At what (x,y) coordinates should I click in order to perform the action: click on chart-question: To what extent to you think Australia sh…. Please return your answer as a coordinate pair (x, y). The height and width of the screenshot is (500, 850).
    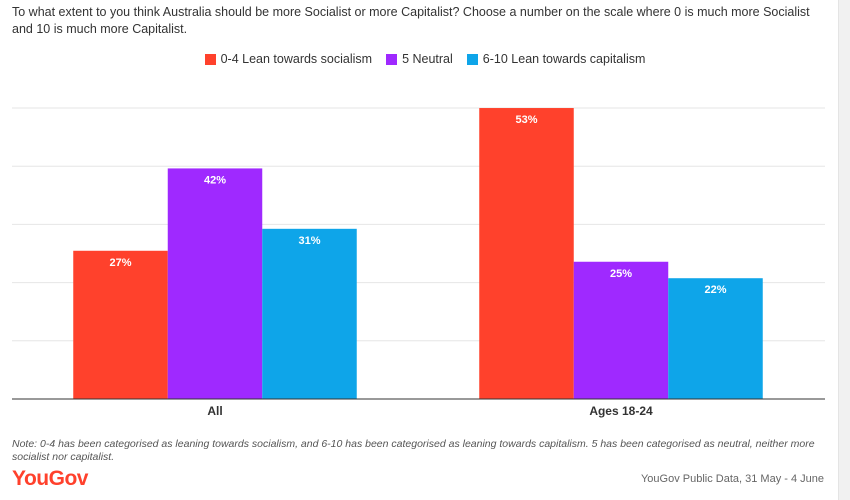
    Looking at the image, I should click on (411, 20).